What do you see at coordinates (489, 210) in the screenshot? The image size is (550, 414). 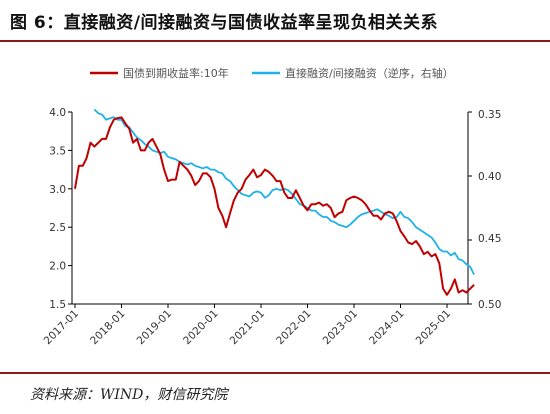 I see `y-right-ticks: 0.35 0.40 0.45 0.50` at bounding box center [489, 210].